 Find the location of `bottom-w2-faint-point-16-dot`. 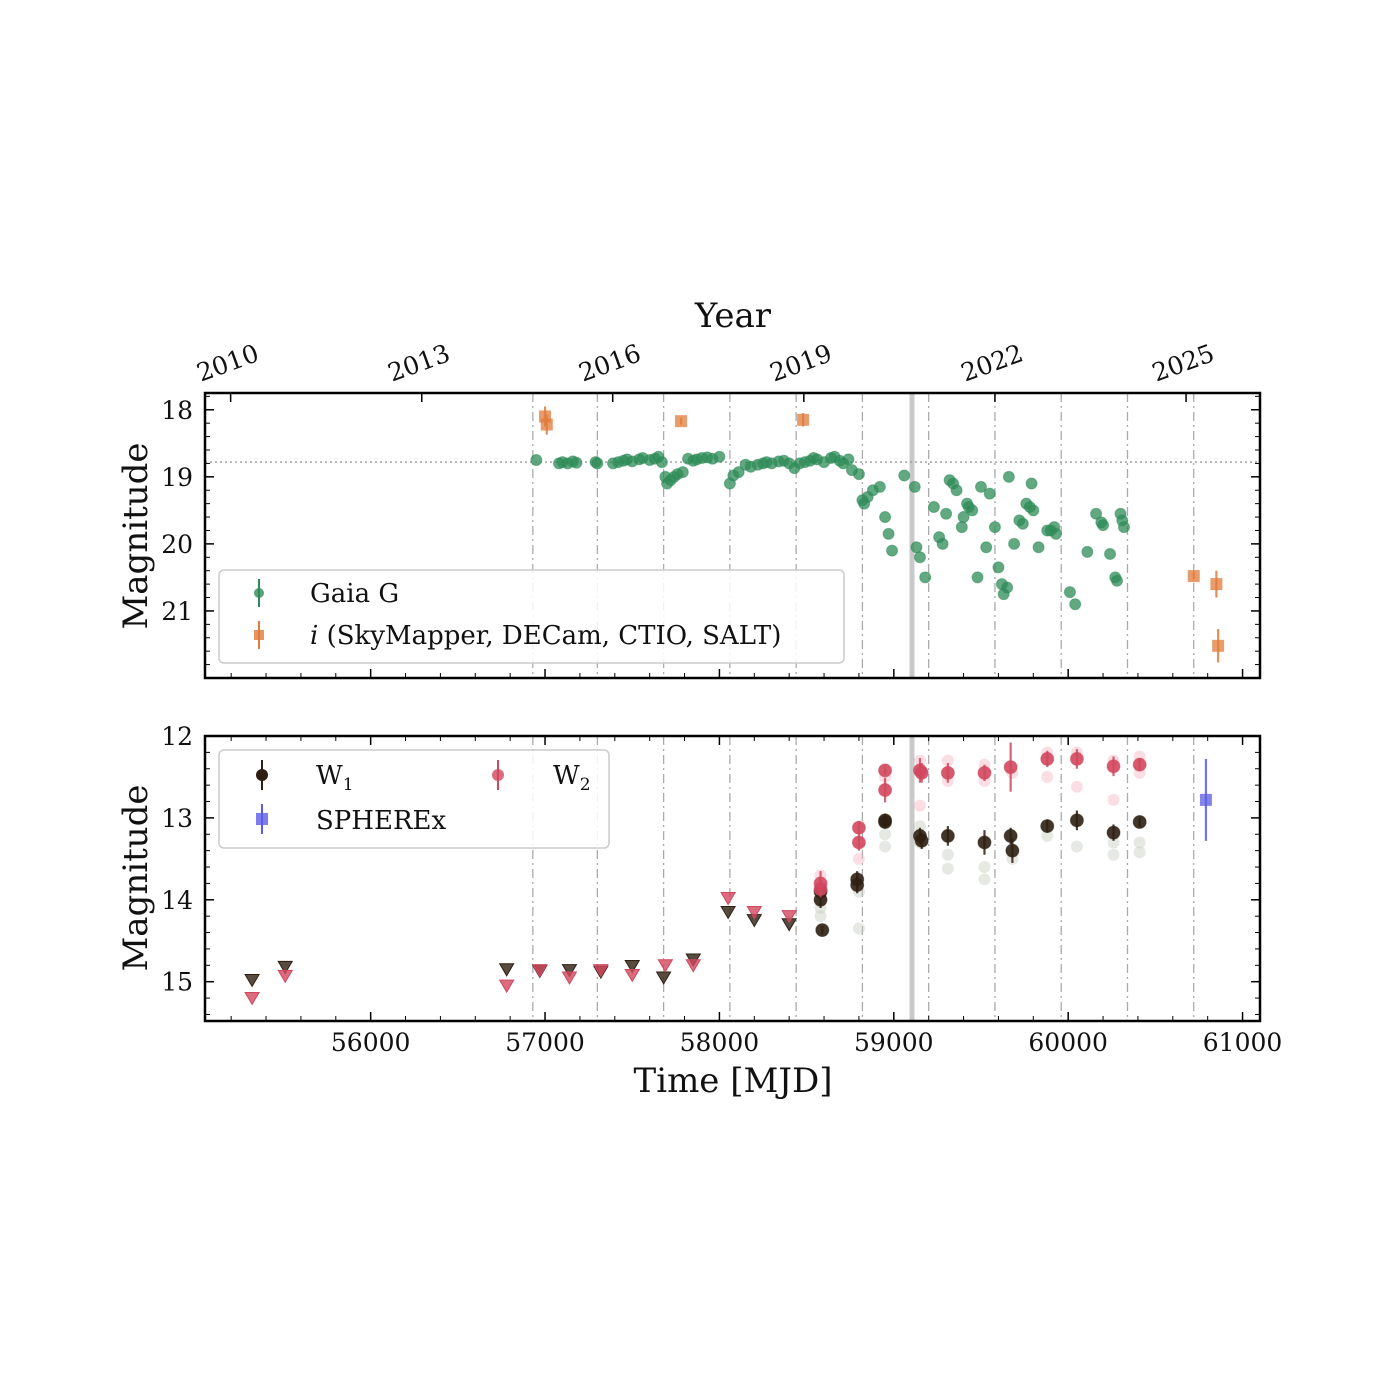

bottom-w2-faint-point-16-dot is located at coordinates (1113, 799).